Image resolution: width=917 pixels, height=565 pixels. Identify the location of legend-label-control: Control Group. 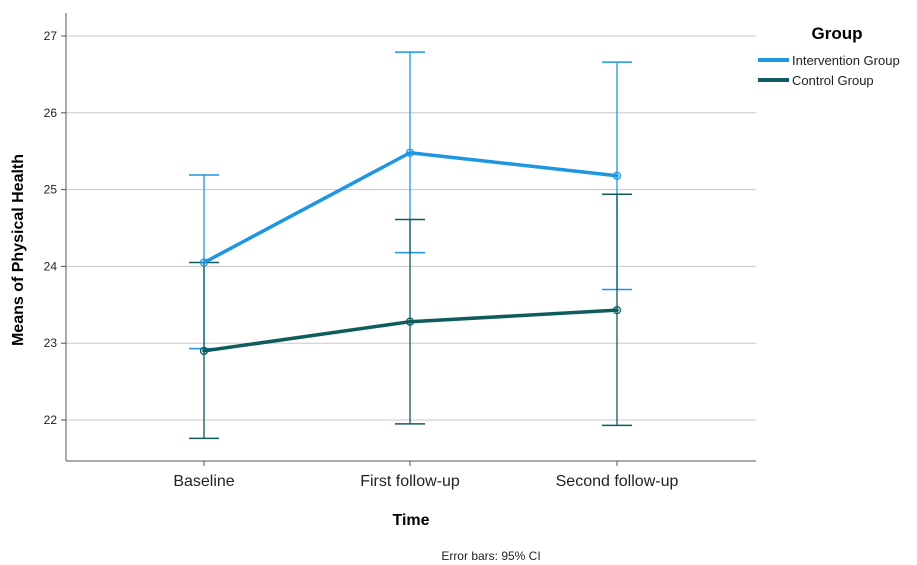
(833, 80).